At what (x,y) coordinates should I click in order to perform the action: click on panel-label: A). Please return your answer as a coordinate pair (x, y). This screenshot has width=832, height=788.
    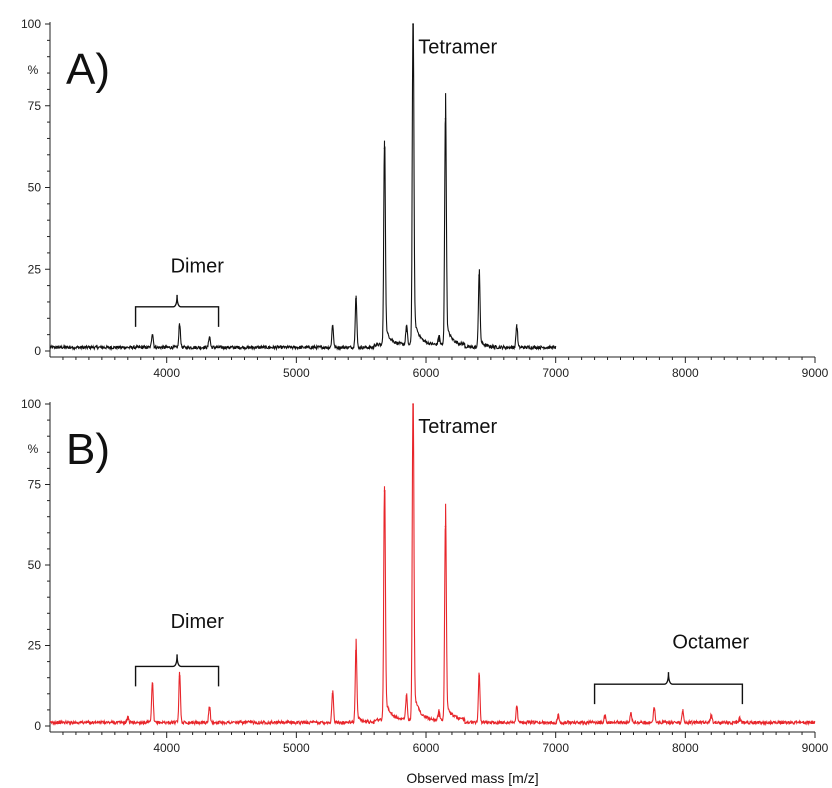
    Looking at the image, I should click on (88, 69).